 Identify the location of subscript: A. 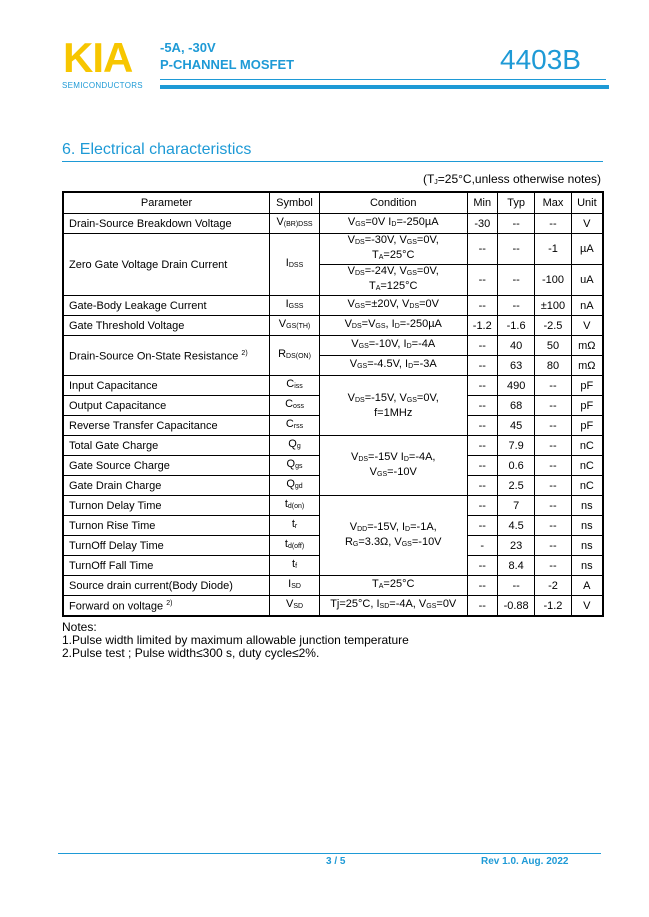
(381, 586).